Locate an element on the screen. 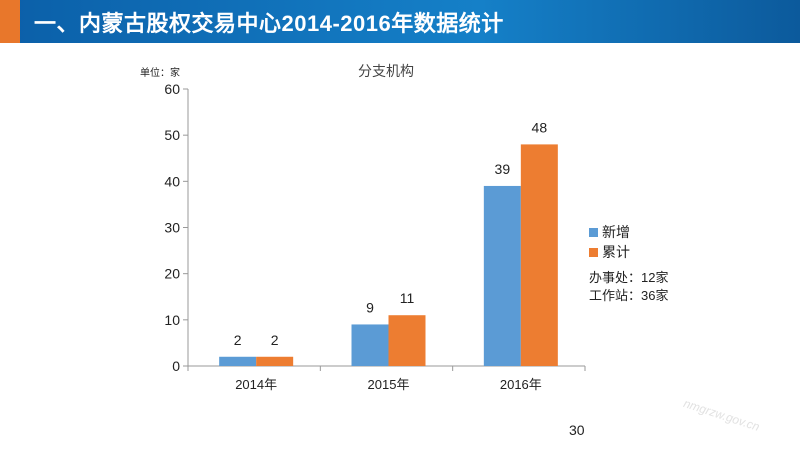 The height and width of the screenshot is (450, 800). data-label: 39 is located at coordinates (503, 169).